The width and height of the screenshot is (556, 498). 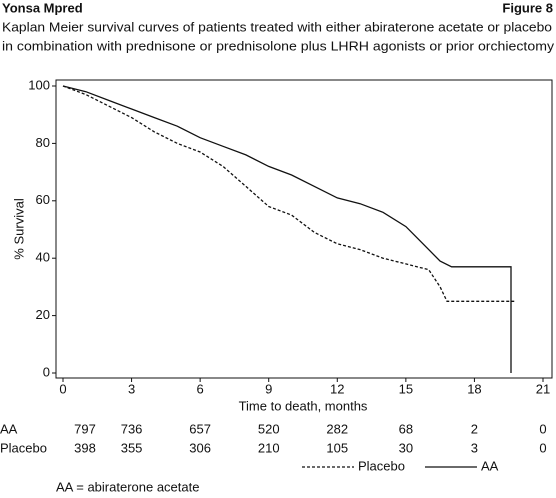 What do you see at coordinates (43, 257) in the screenshot?
I see `y-tick-label: 40` at bounding box center [43, 257].